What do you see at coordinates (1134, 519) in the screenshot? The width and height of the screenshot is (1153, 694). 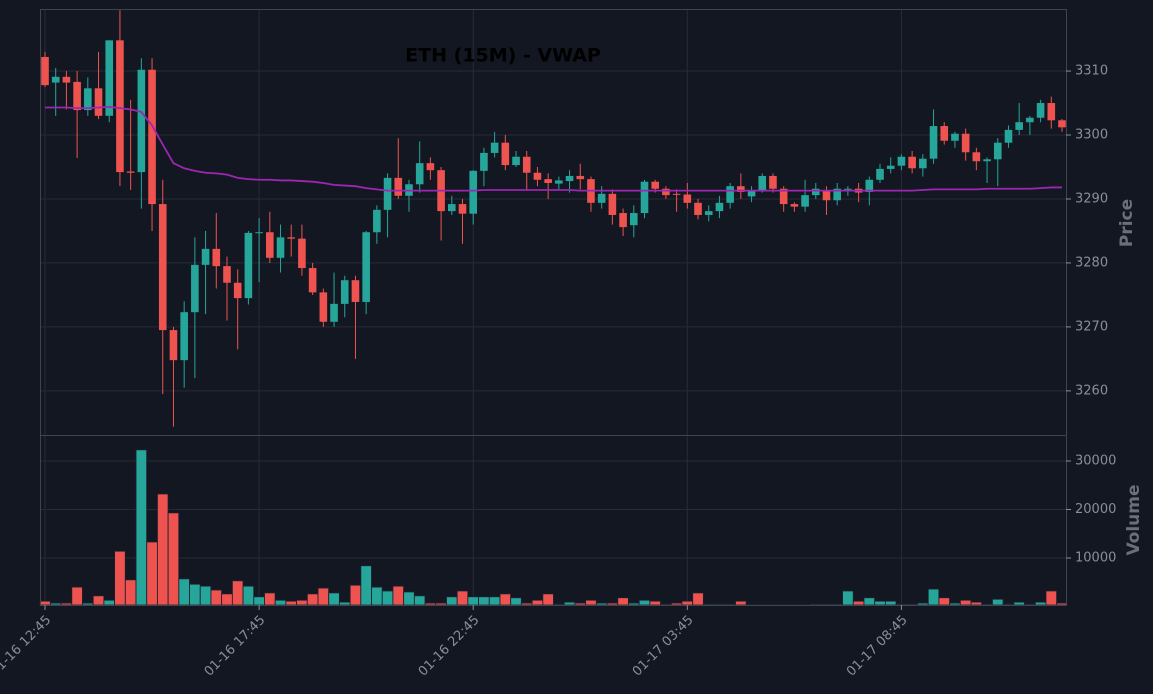 I see `volume-axis-label: Volume` at bounding box center [1134, 519].